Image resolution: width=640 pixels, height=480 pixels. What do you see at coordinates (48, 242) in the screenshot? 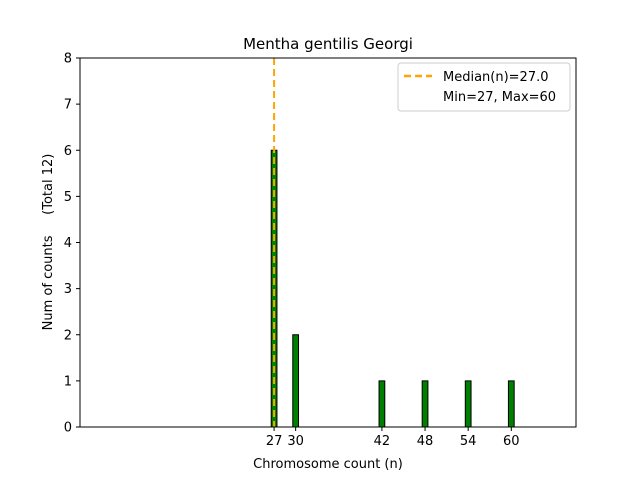
I see `y-axis-label: Num of counts (Total 12)` at bounding box center [48, 242].